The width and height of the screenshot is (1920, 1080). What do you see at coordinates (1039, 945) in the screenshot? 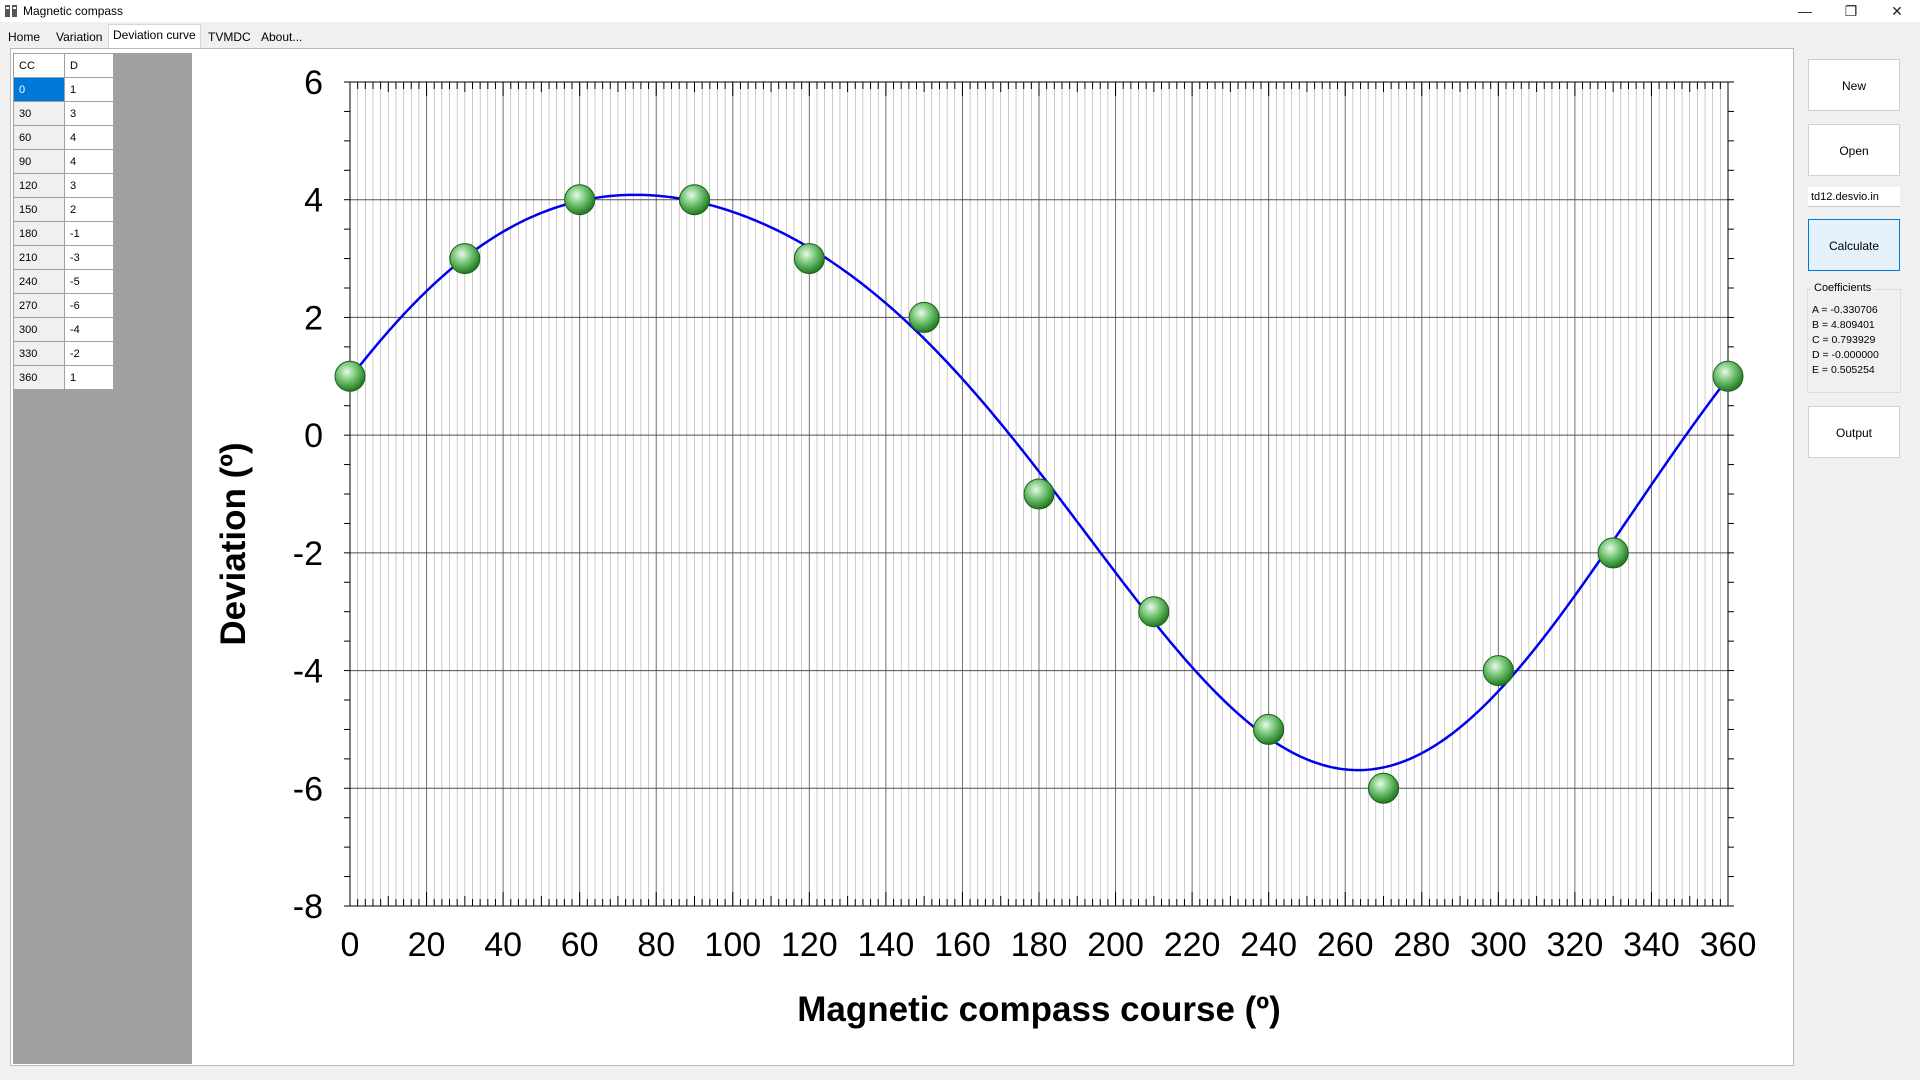
I see `x-tick-label: 180` at bounding box center [1039, 945].